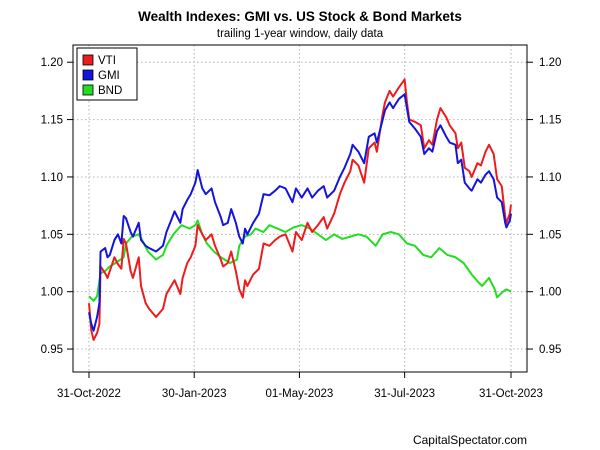  I want to click on x-tick-label: 31-Jul-2023, so click(404, 394).